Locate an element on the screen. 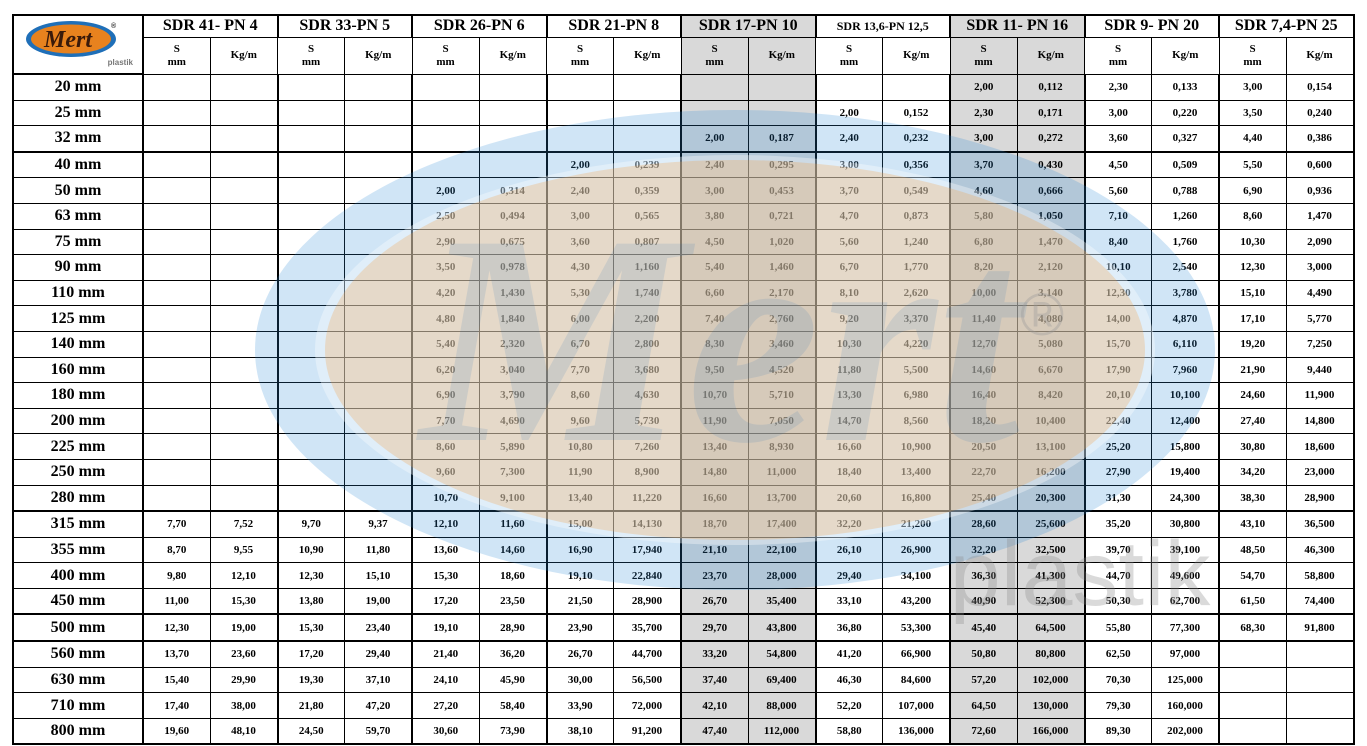 The width and height of the screenshot is (1367, 746). wall-thickness-cell: 89,30 is located at coordinates (1117, 731).